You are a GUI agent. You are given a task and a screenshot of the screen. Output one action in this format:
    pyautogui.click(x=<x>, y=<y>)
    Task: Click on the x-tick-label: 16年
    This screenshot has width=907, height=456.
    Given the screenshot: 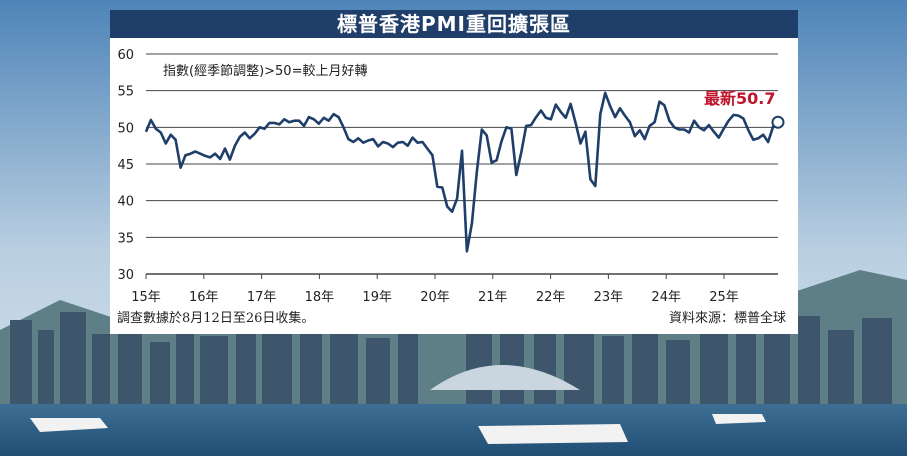 What is the action you would take?
    pyautogui.click(x=204, y=297)
    